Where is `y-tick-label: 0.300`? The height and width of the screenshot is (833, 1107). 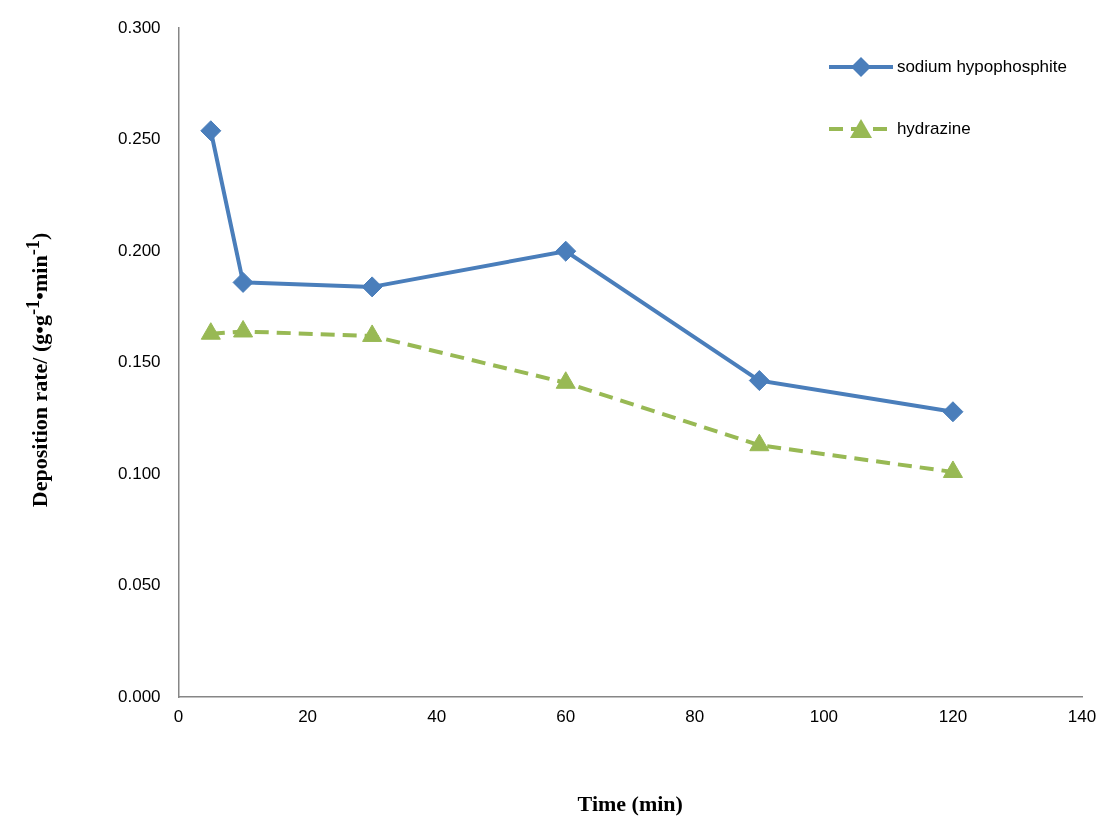 y-tick-label: 0.300 is located at coordinates (139, 27).